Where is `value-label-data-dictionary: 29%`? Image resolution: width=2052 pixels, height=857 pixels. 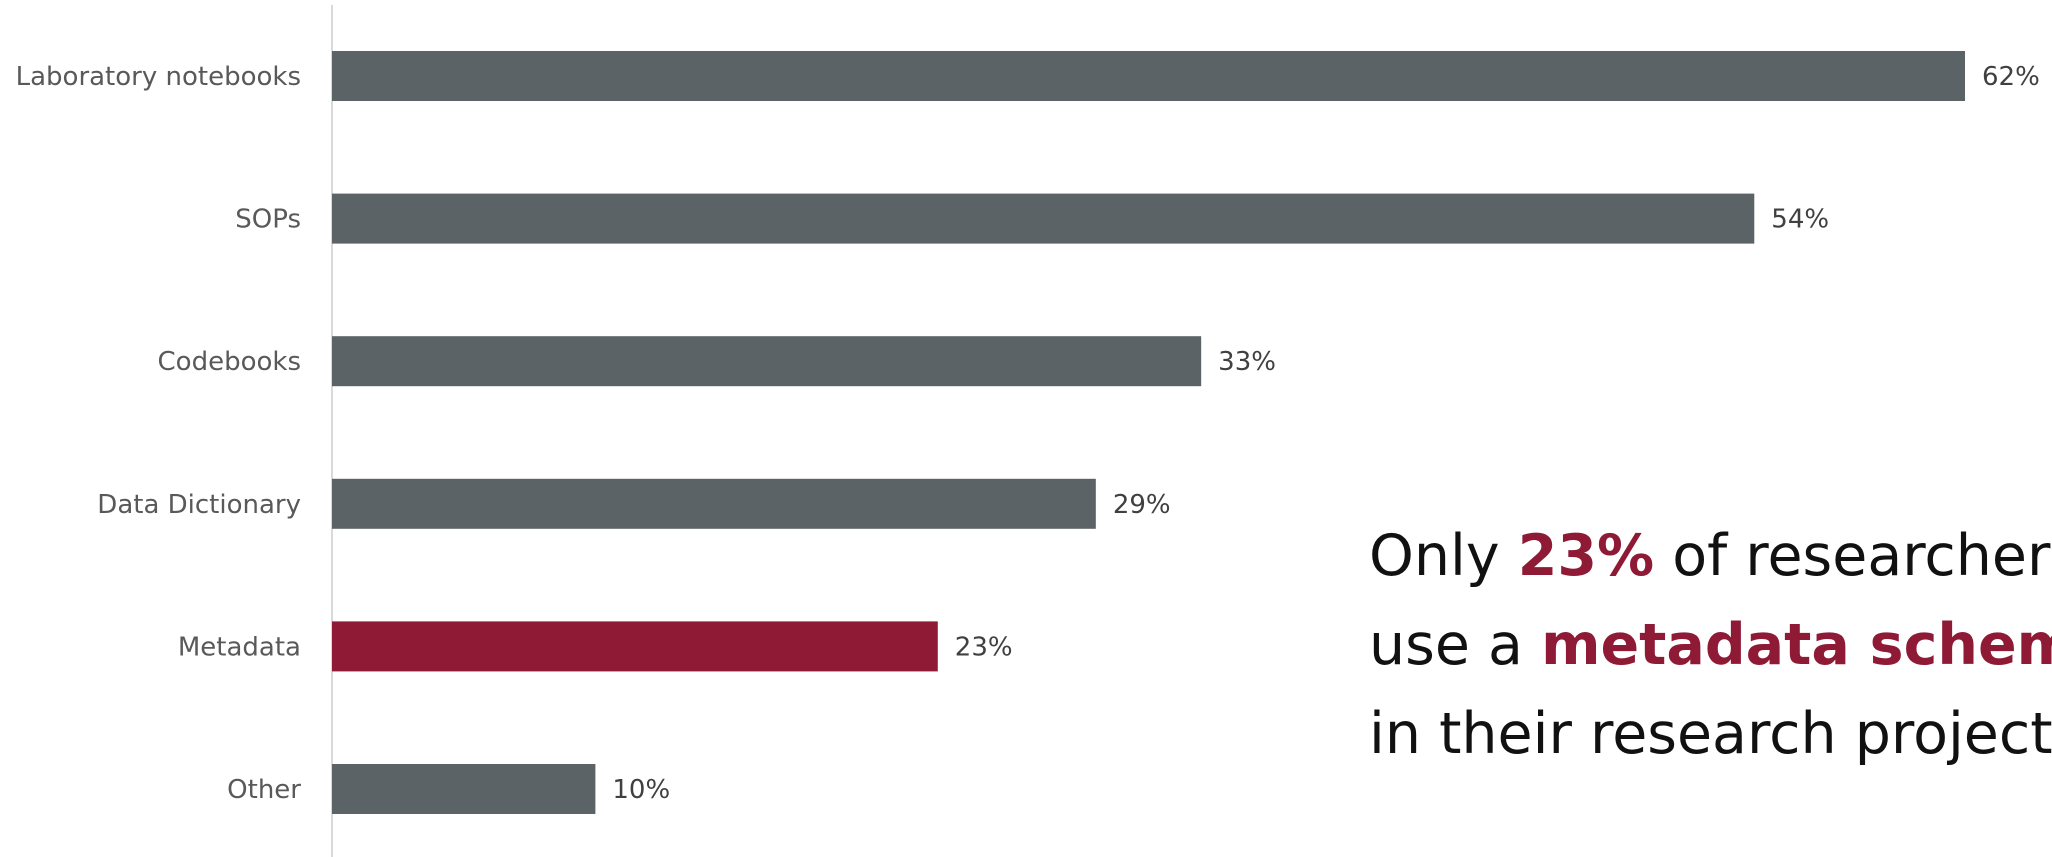 value-label-data-dictionary: 29% is located at coordinates (1142, 505).